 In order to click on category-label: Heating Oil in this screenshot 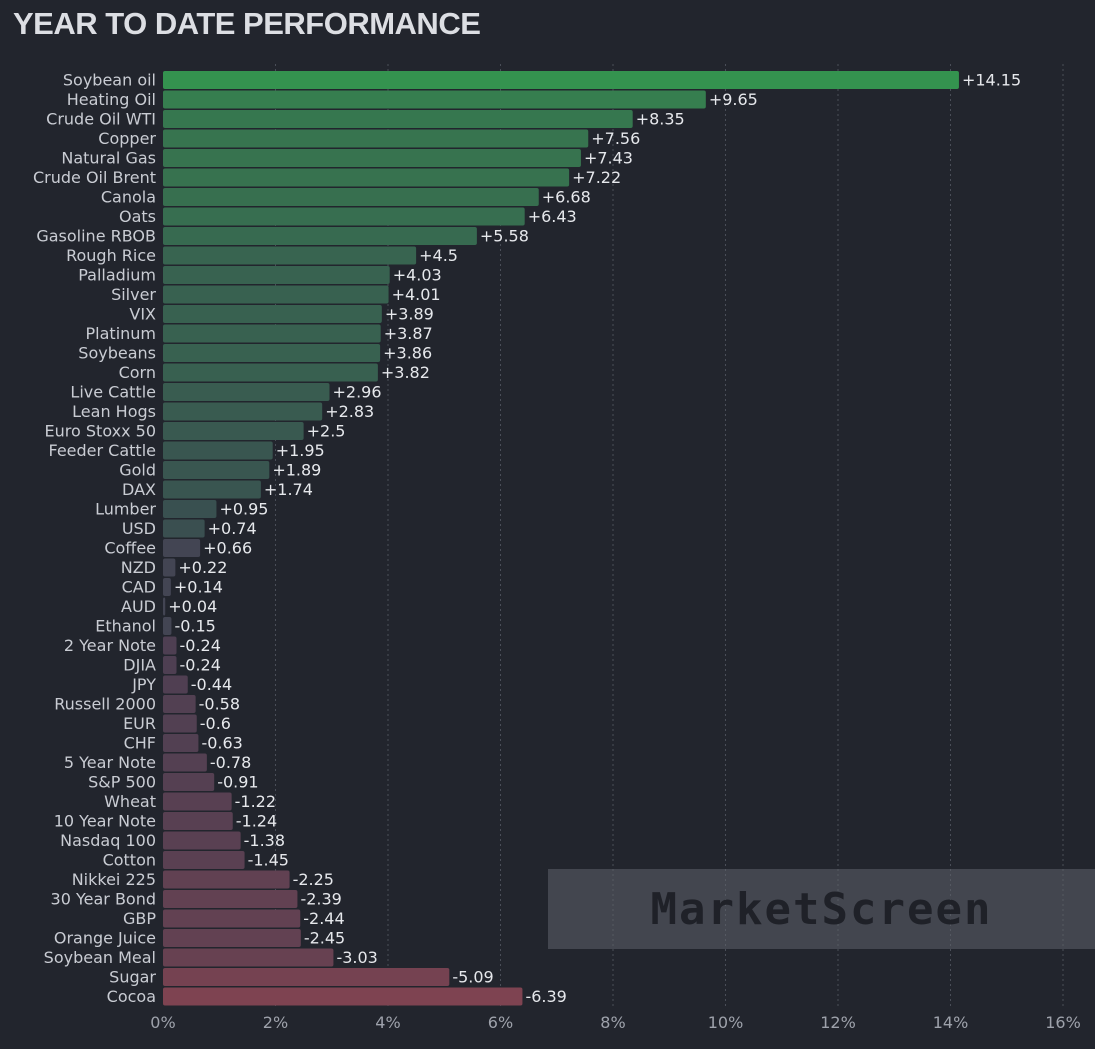, I will do `click(111, 99)`.